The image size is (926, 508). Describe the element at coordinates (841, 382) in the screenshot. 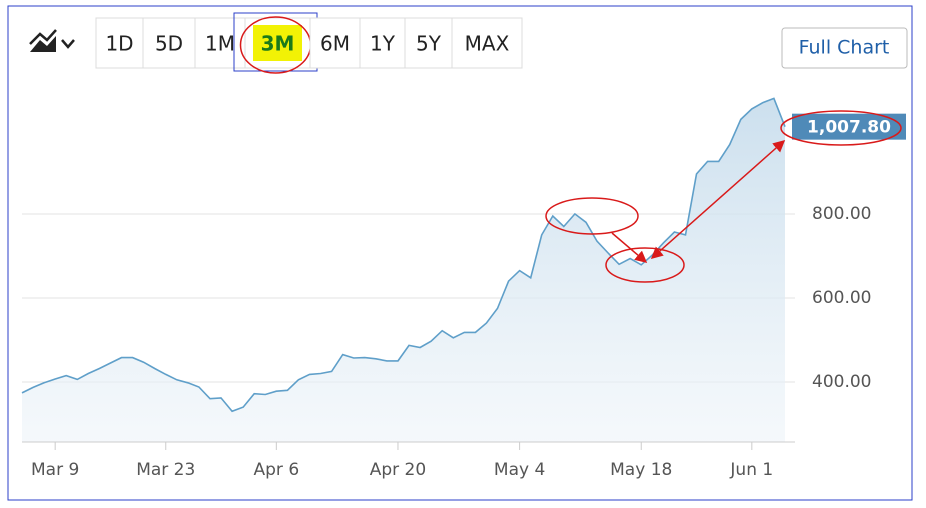

I see `y-tick-label: 400.00` at that location.